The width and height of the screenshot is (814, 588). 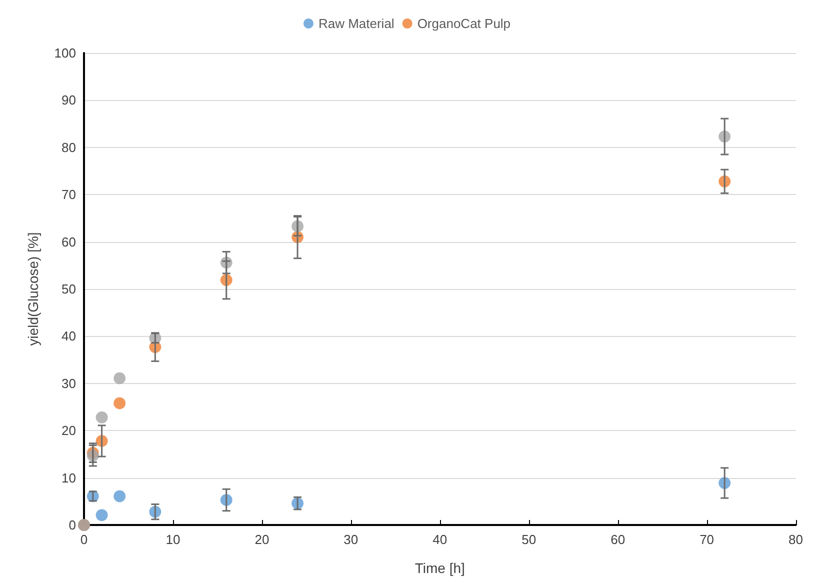 What do you see at coordinates (69, 242) in the screenshot?
I see `y-tick-label: 60` at bounding box center [69, 242].